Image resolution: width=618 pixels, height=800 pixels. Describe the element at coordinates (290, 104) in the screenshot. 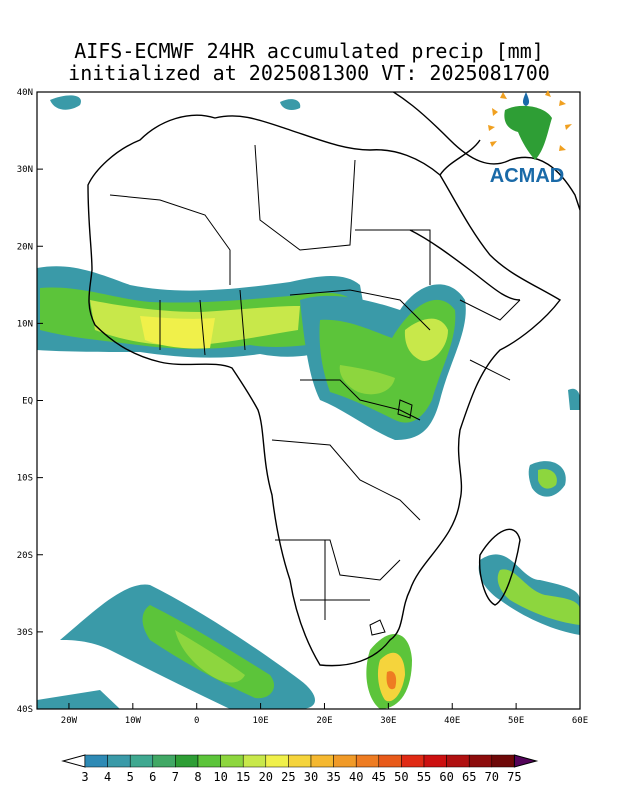

I see `precip-north-cell` at that location.